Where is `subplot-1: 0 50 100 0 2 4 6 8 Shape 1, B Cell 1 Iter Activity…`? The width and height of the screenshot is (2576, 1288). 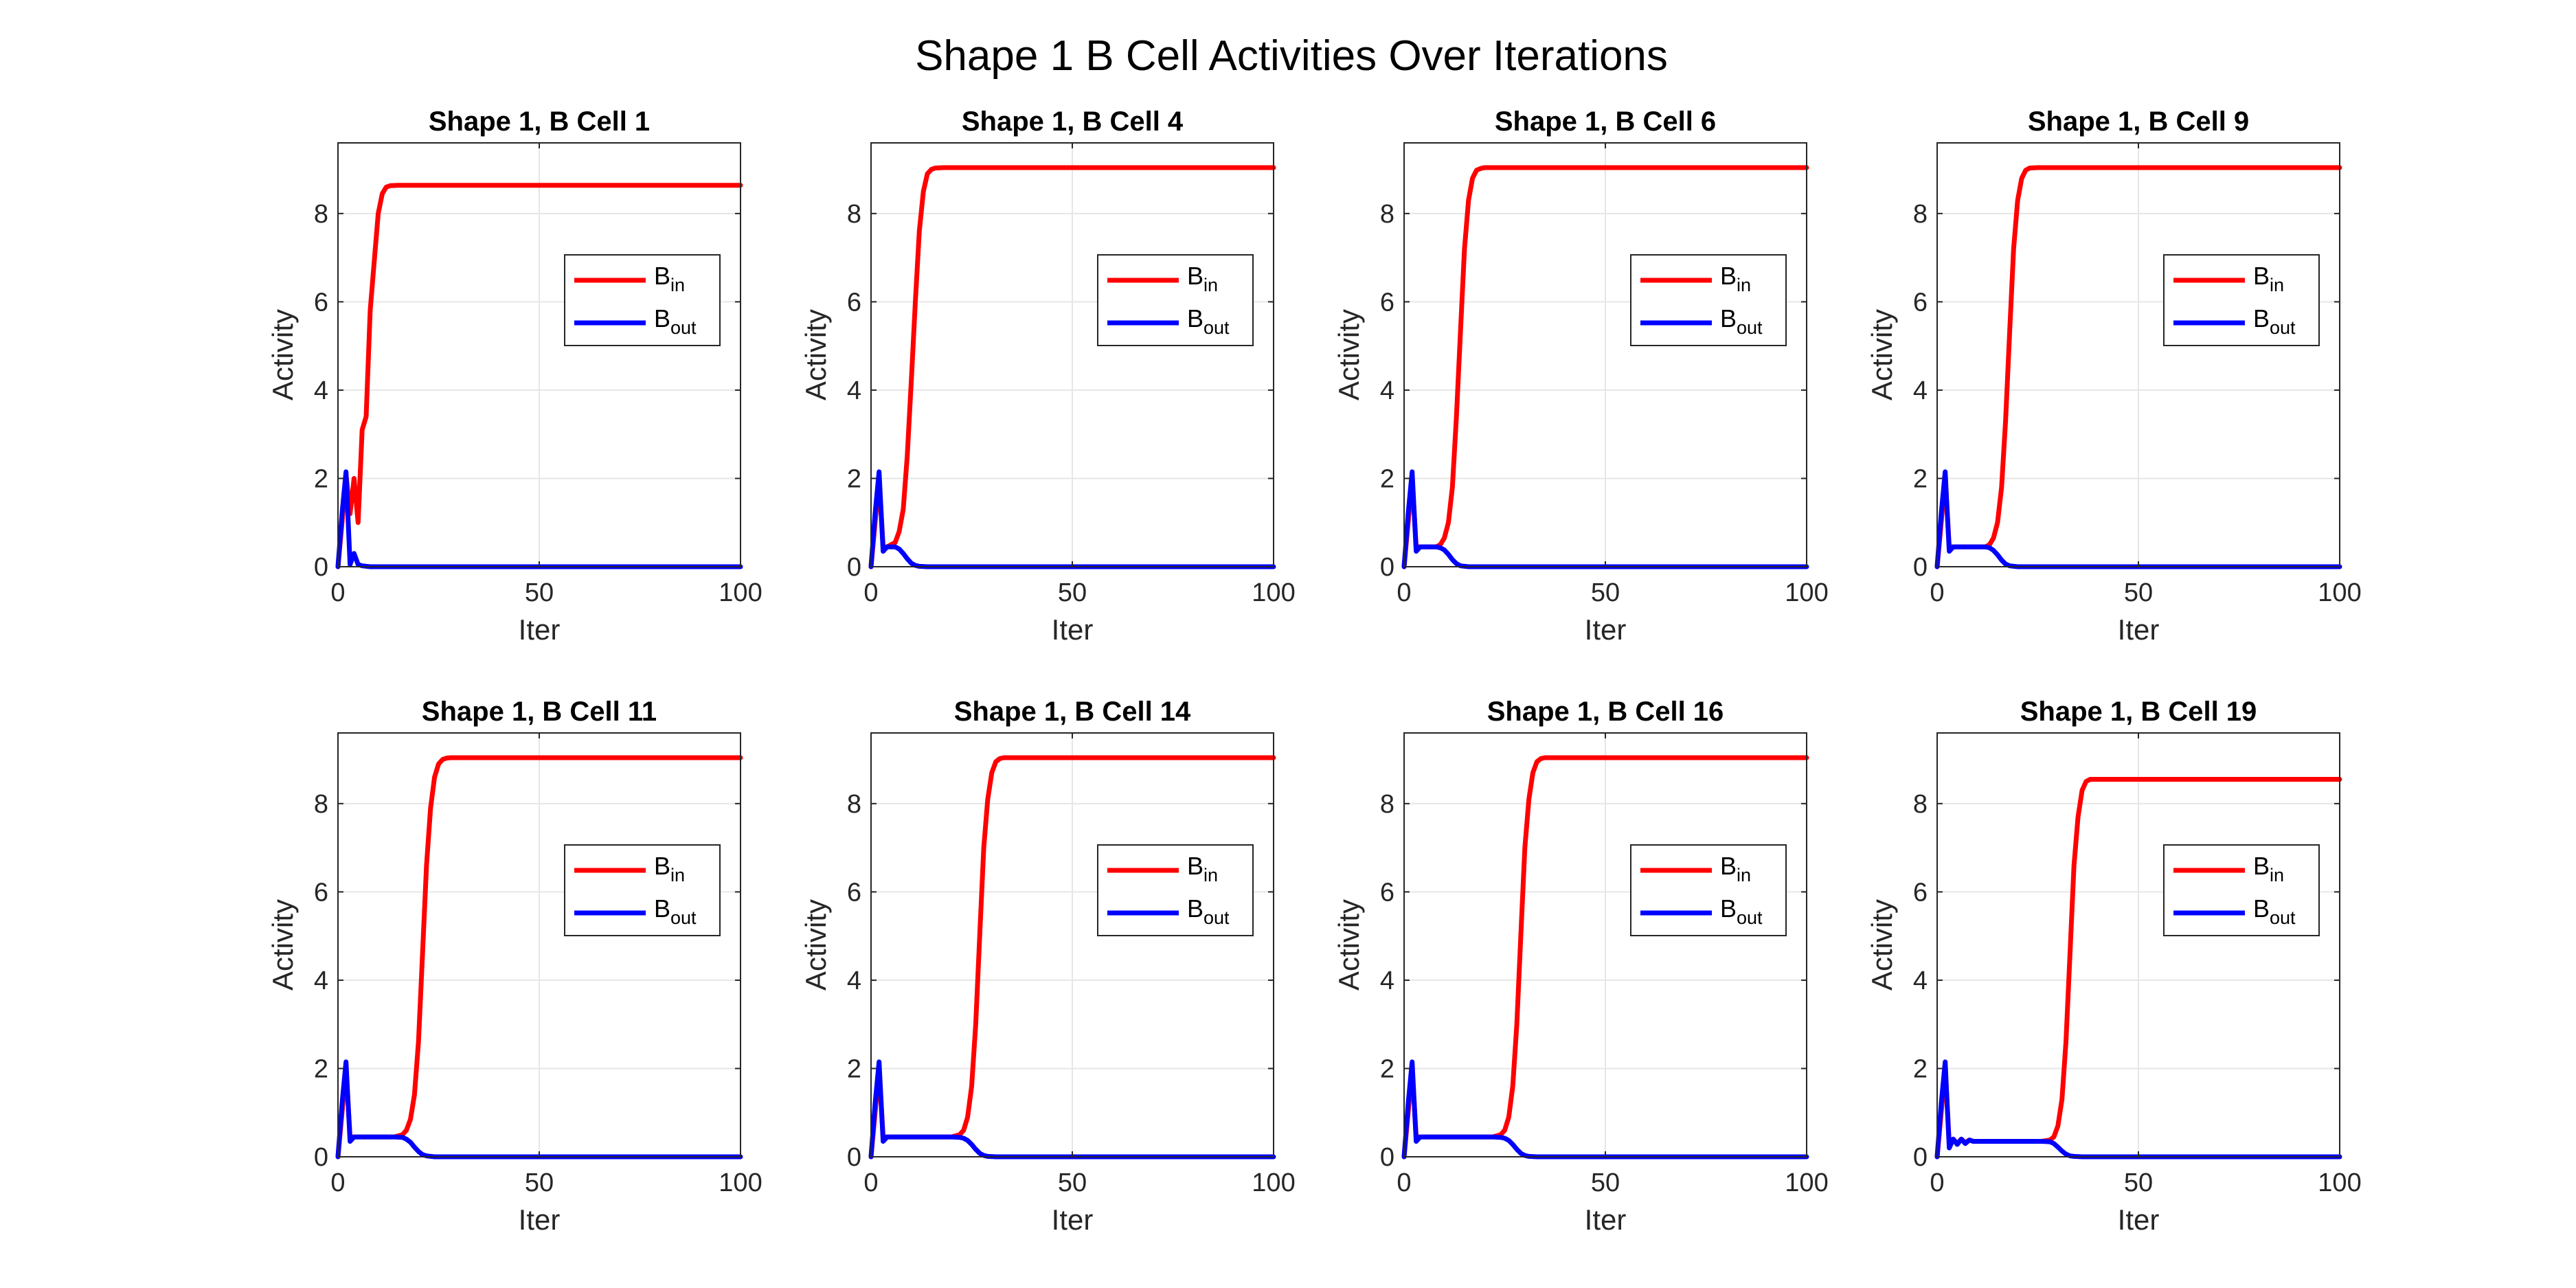
subplot-1: 0 50 100 0 2 4 6 8 Shape 1, B Cell 1 Iter Activity… is located at coordinates (514, 376).